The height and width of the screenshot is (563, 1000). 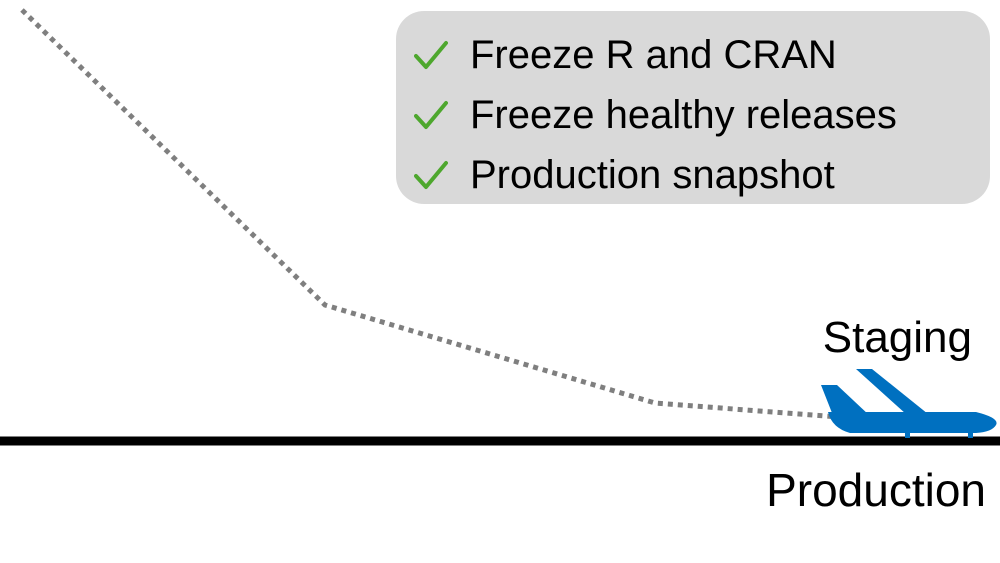 What do you see at coordinates (897, 337) in the screenshot?
I see `staging-label: Staging` at bounding box center [897, 337].